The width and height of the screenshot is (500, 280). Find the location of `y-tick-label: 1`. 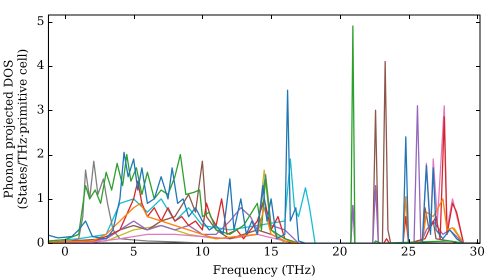

y-tick-label: 1 is located at coordinates (40, 198).